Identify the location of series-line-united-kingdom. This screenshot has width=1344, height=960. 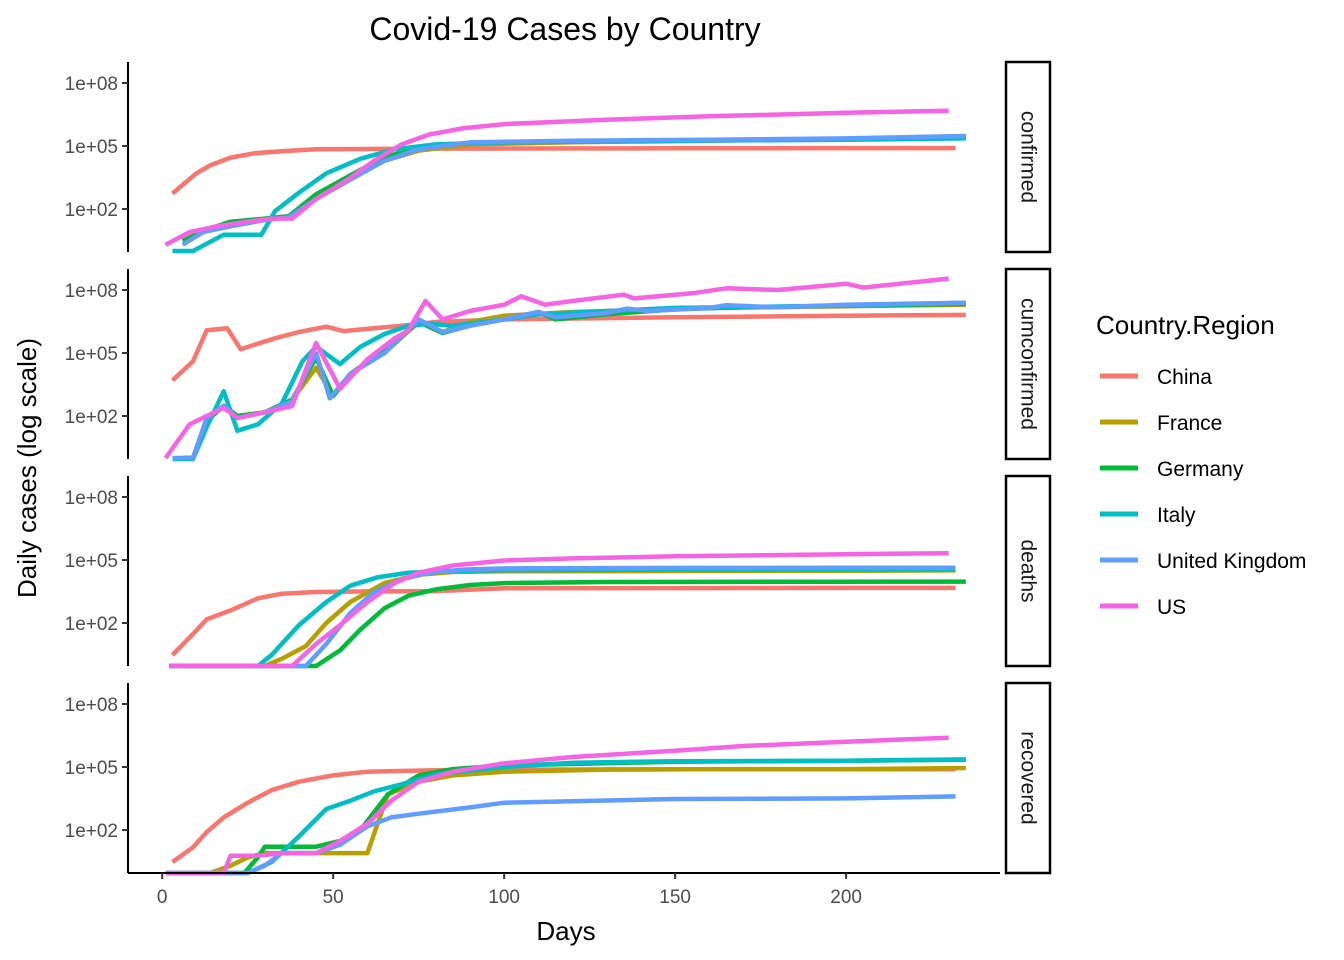
(560, 835).